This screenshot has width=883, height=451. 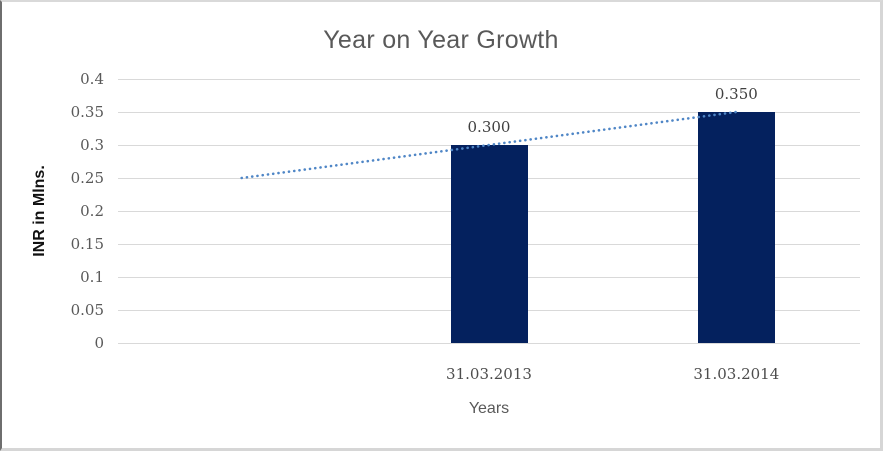 I want to click on y-tick-label: 0, so click(x=99, y=343).